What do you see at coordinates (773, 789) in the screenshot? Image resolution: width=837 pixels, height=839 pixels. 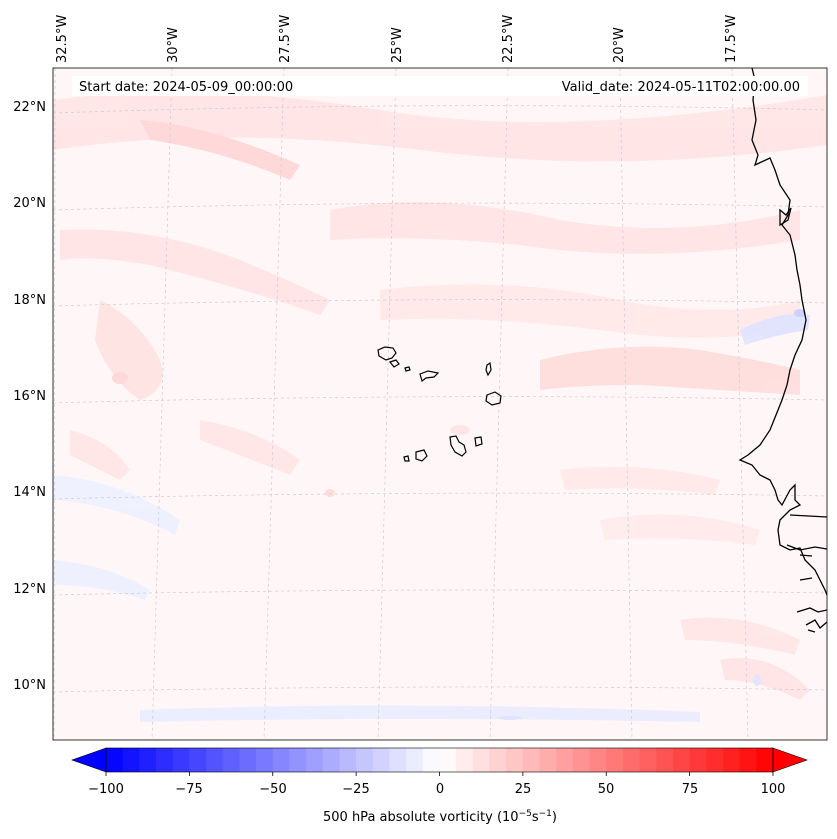 I see `colorbar-tick-label: 100` at bounding box center [773, 789].